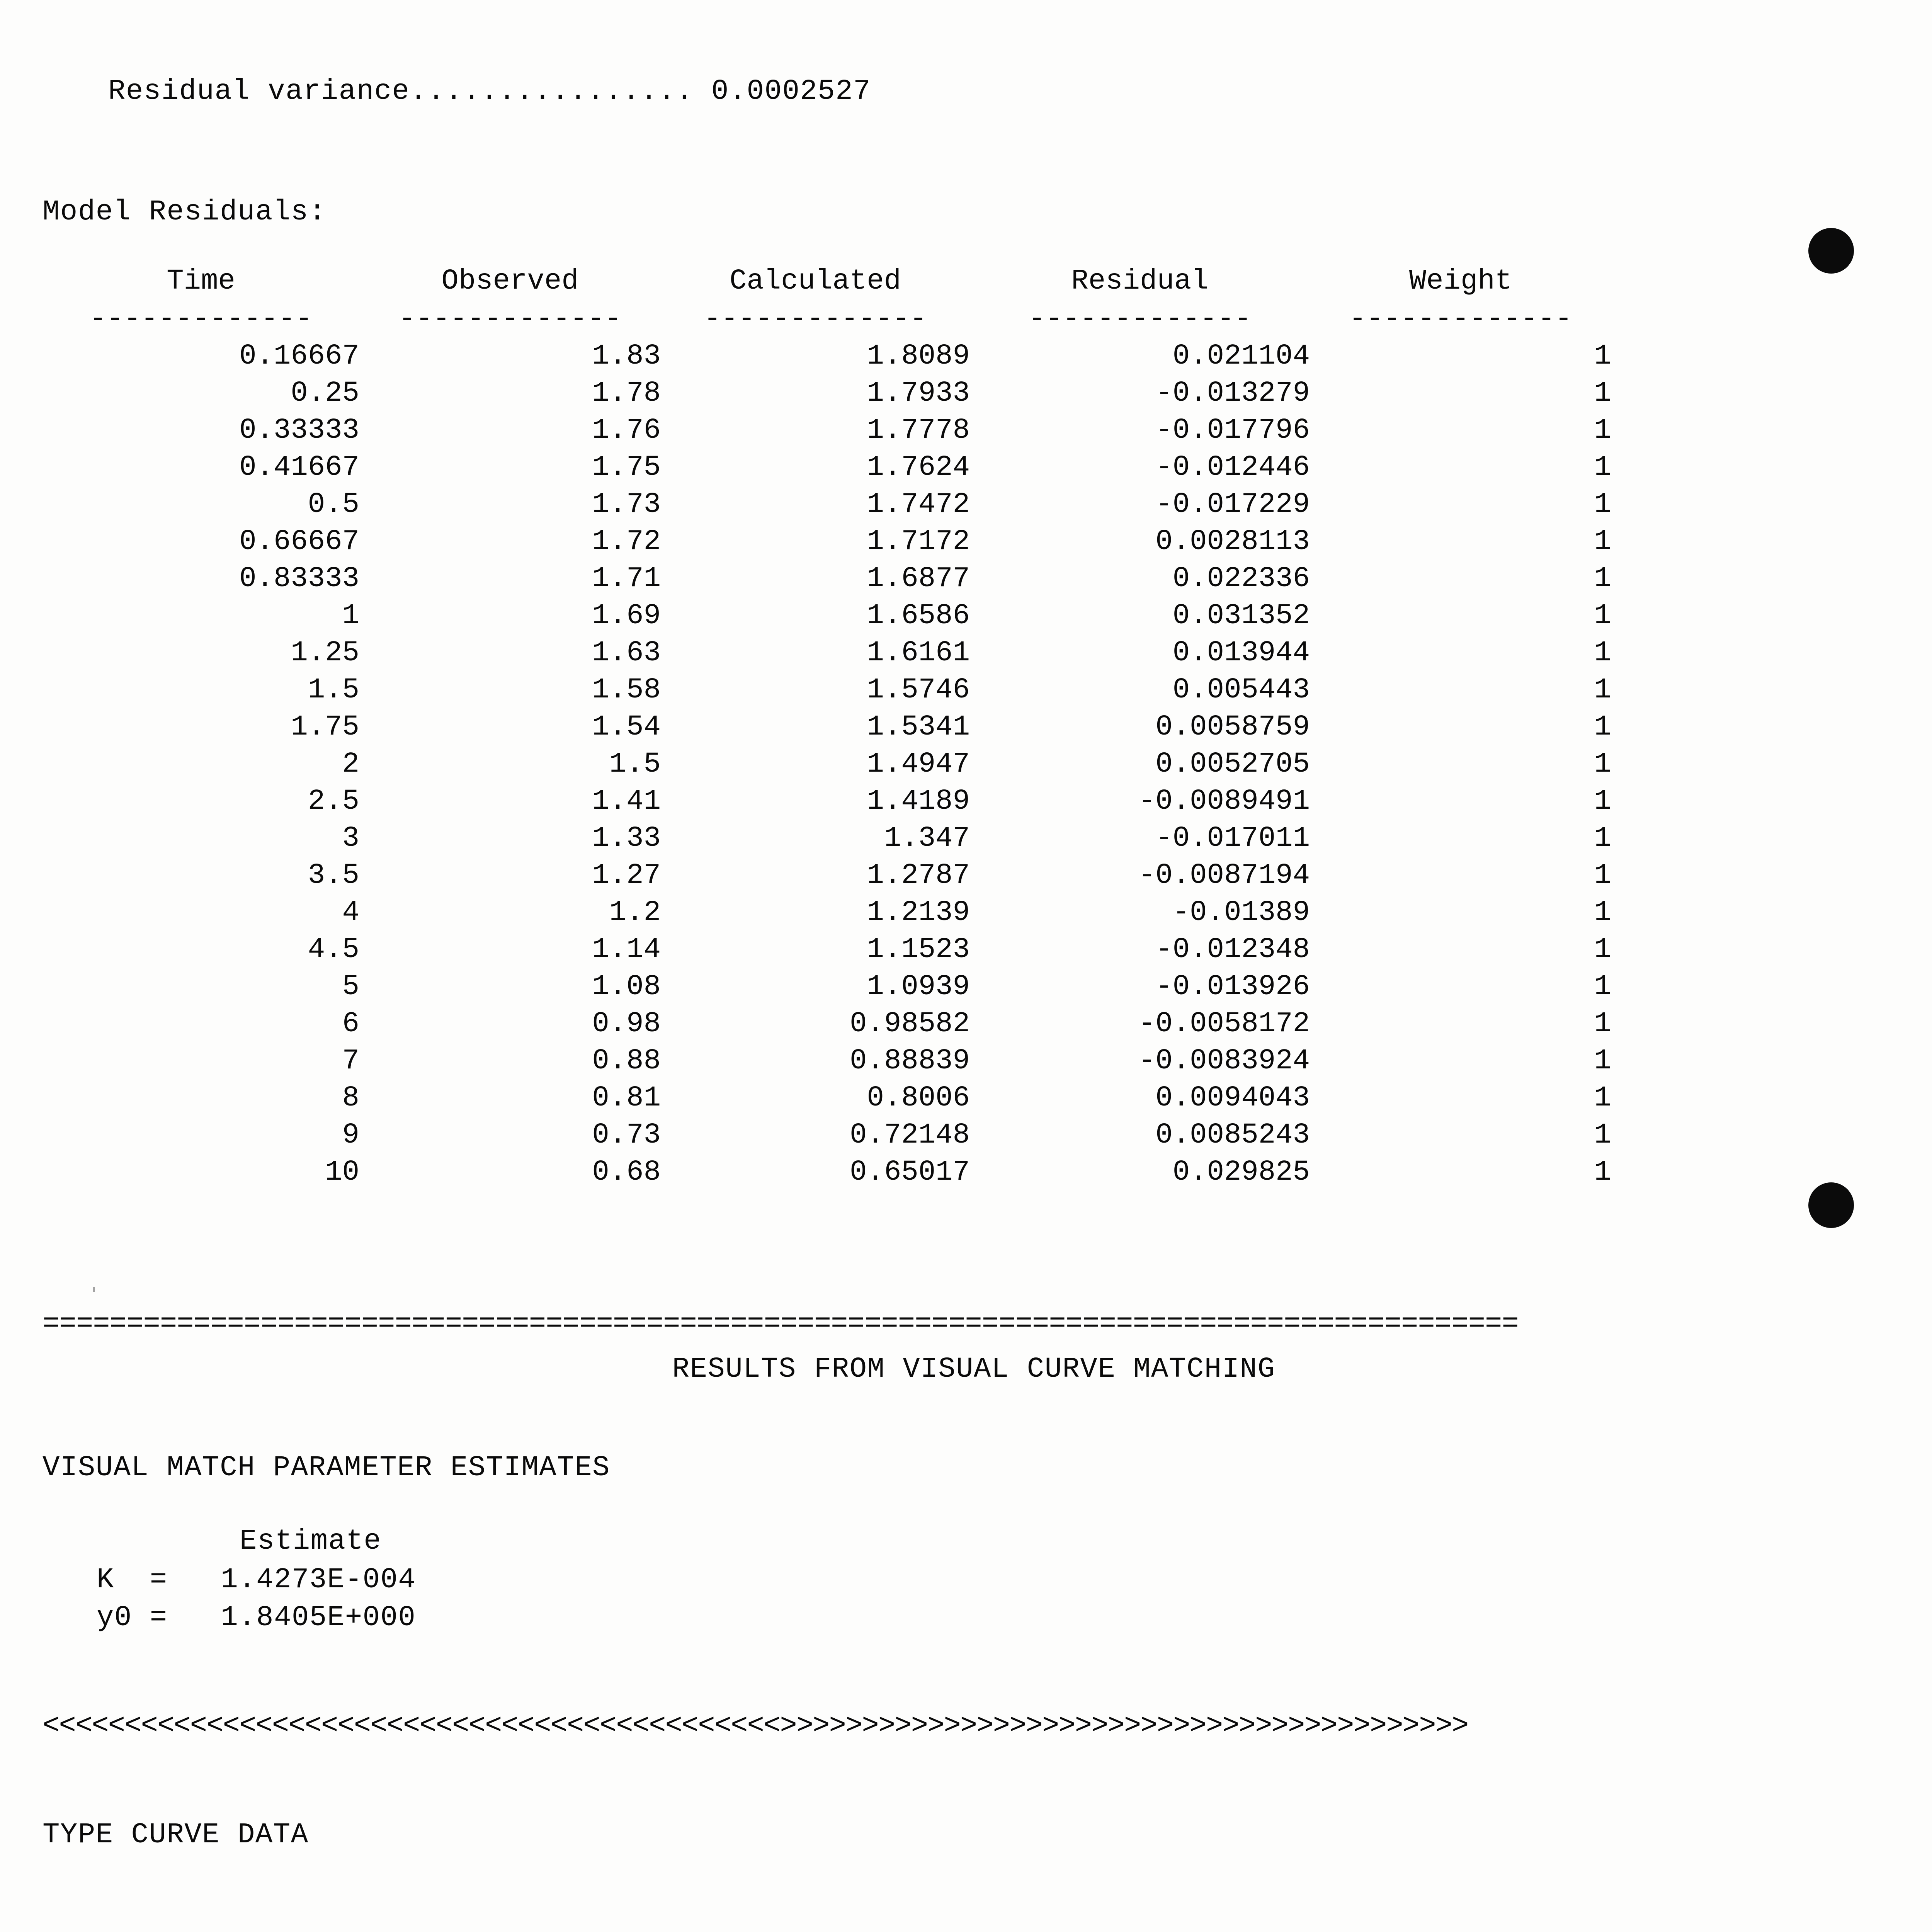  I want to click on cell-calculated: 1.6161, so click(919, 653).